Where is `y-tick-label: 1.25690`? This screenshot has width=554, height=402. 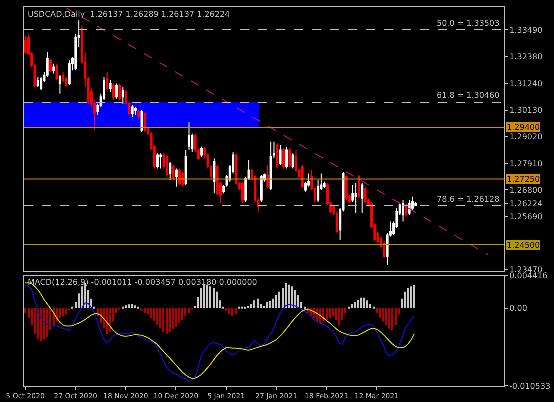
y-tick-label: 1.25690 is located at coordinates (526, 217).